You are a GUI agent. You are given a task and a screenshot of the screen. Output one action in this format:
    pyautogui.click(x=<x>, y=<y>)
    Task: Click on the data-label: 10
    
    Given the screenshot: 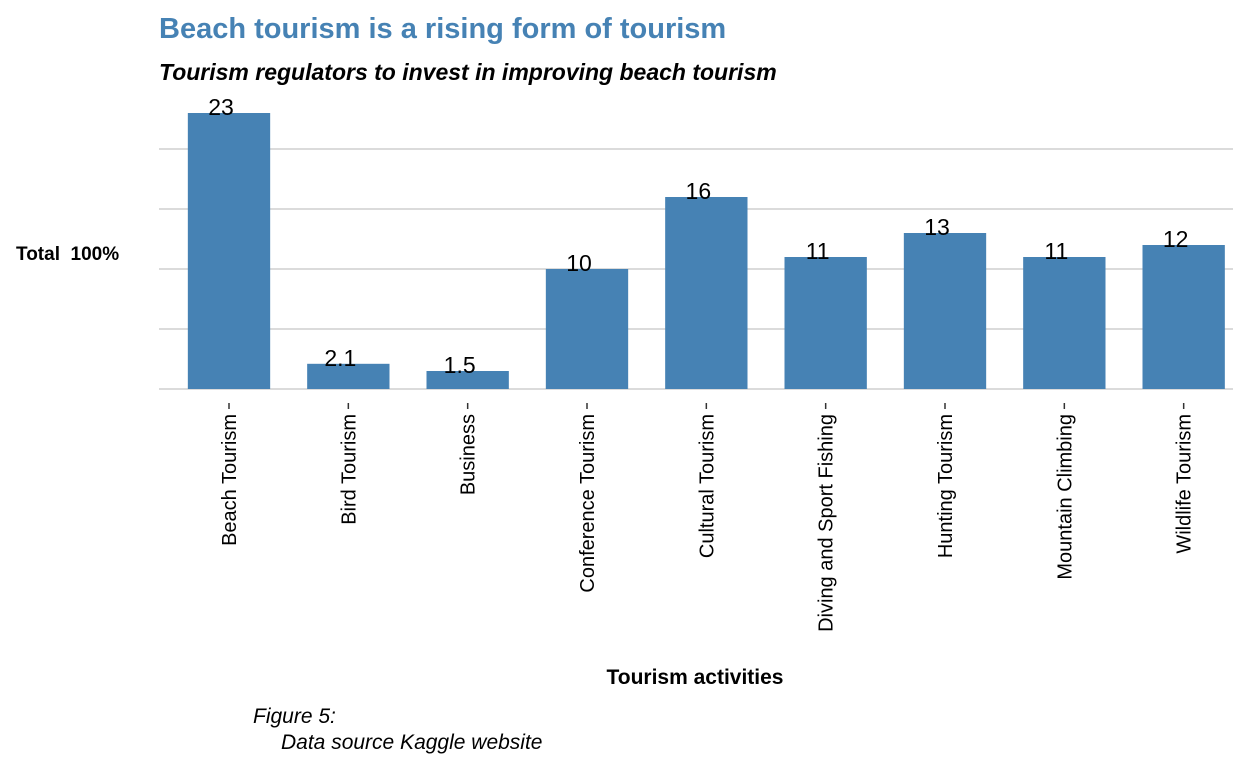 What is the action you would take?
    pyautogui.click(x=579, y=263)
    